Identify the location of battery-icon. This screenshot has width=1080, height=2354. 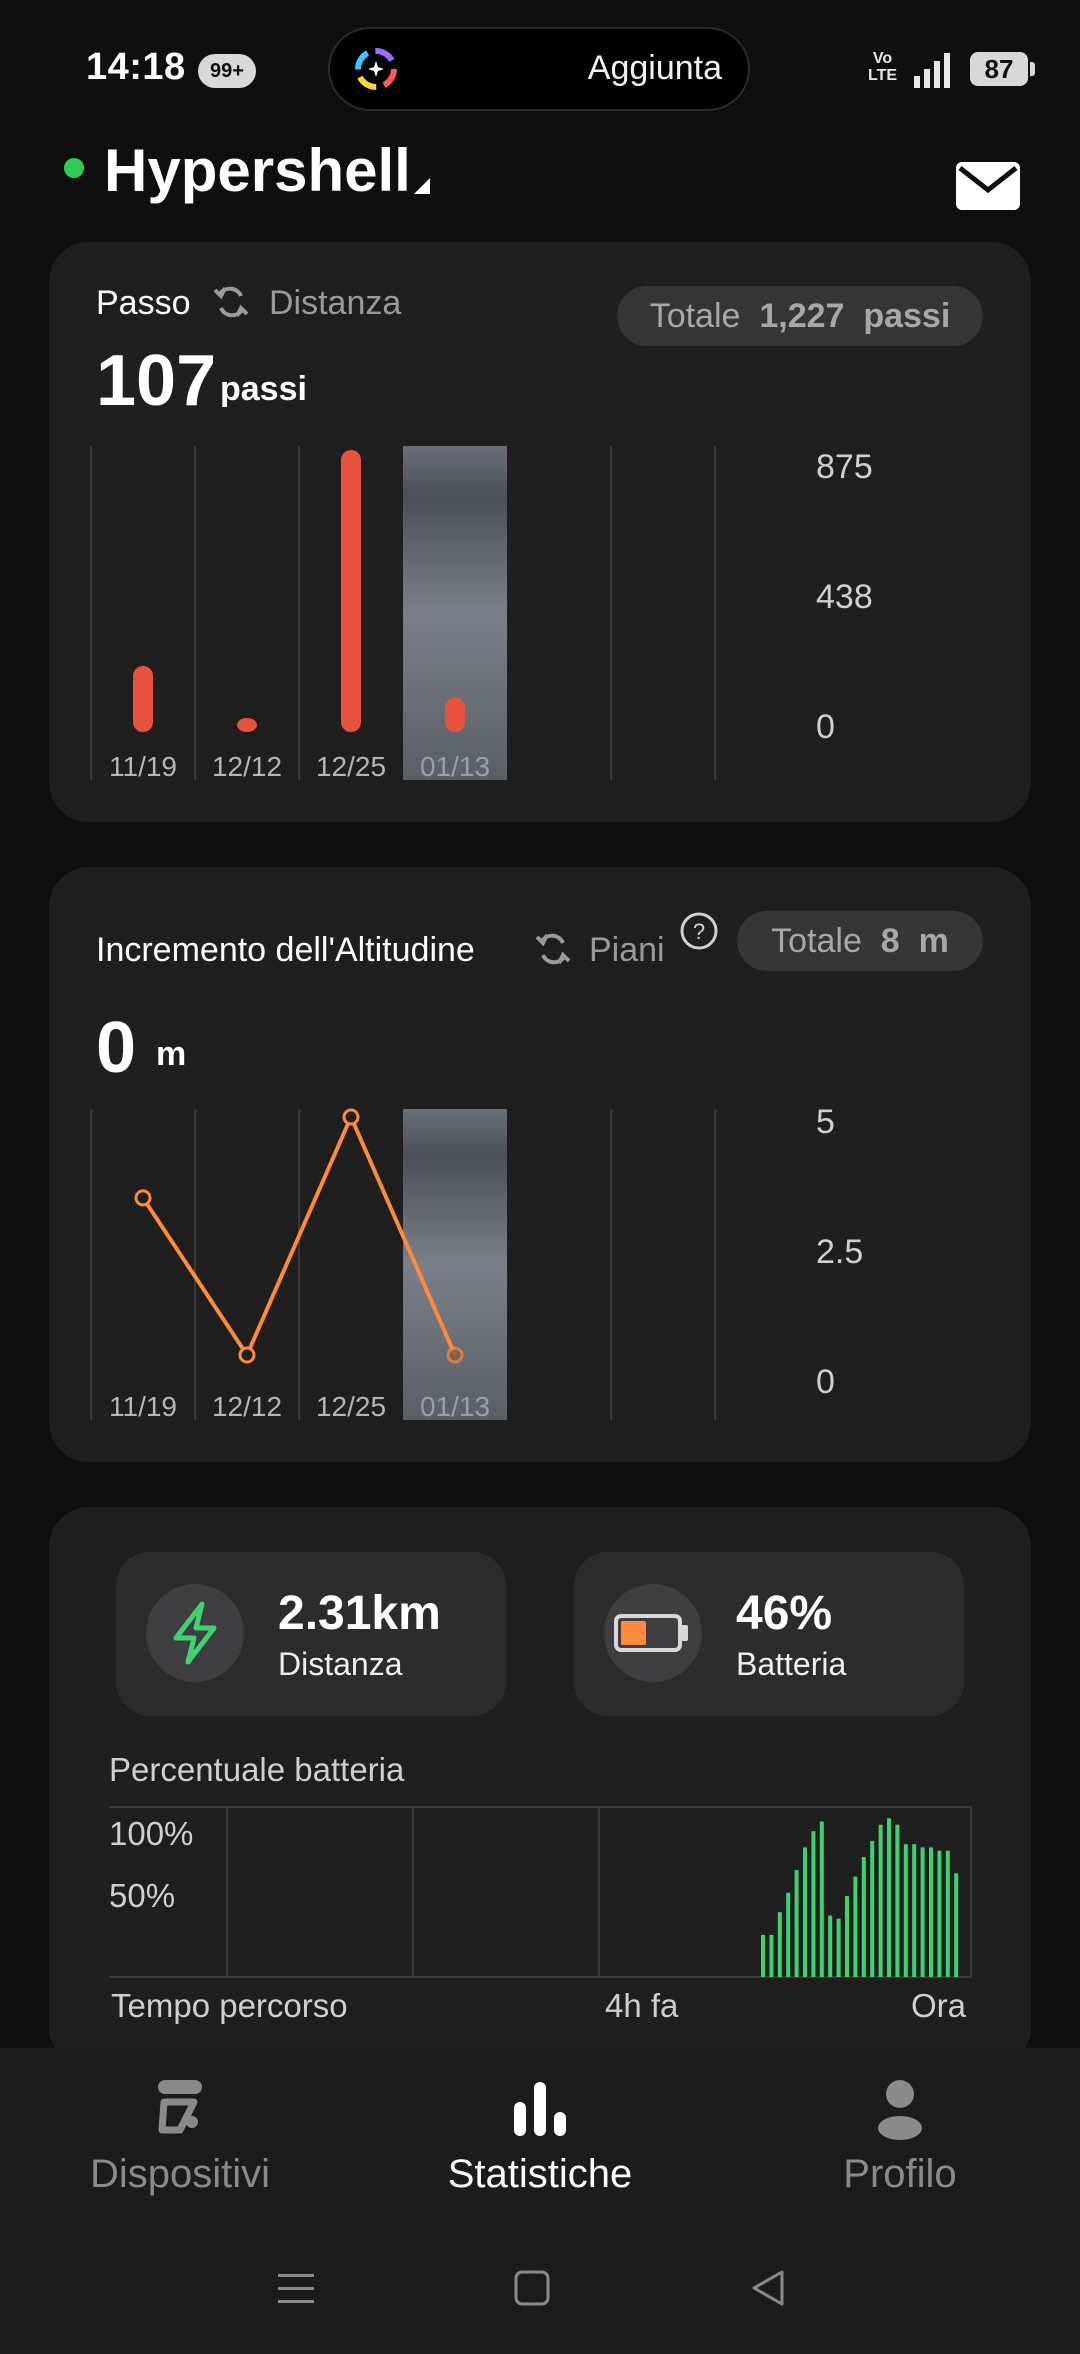
(651, 1633).